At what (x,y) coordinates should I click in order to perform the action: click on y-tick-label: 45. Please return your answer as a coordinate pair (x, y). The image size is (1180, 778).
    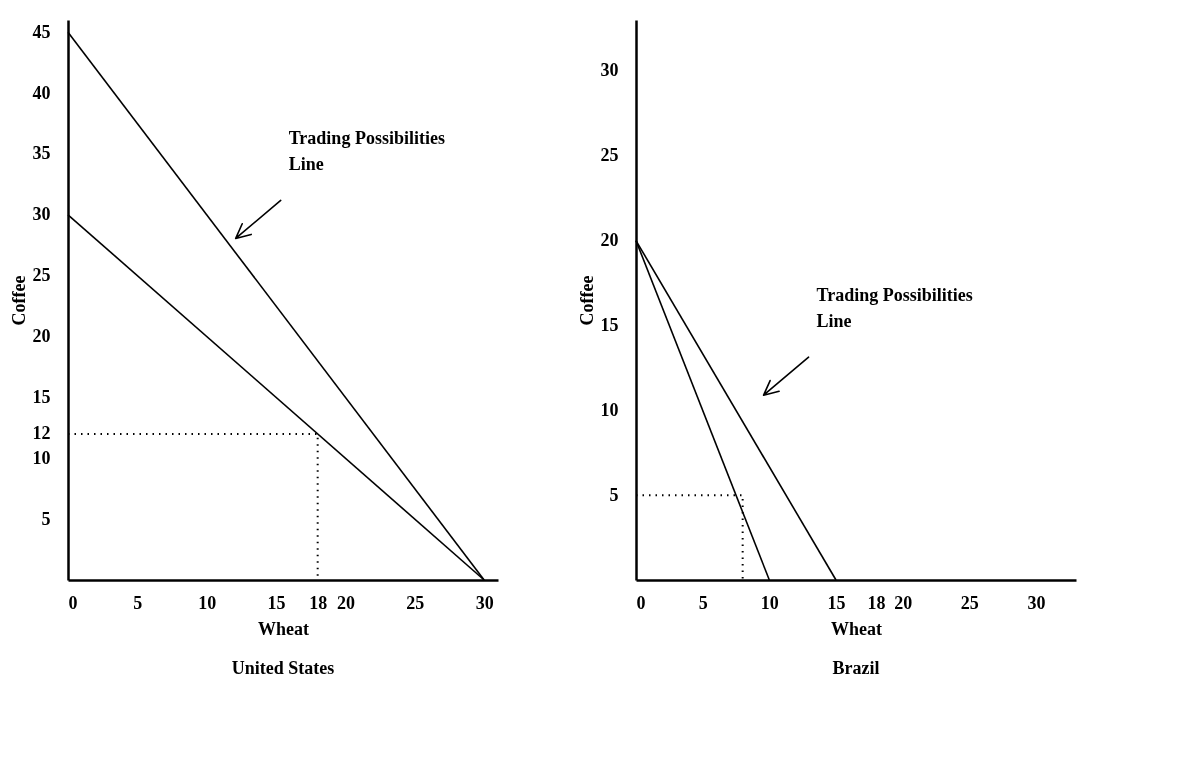
    Looking at the image, I should click on (41, 31).